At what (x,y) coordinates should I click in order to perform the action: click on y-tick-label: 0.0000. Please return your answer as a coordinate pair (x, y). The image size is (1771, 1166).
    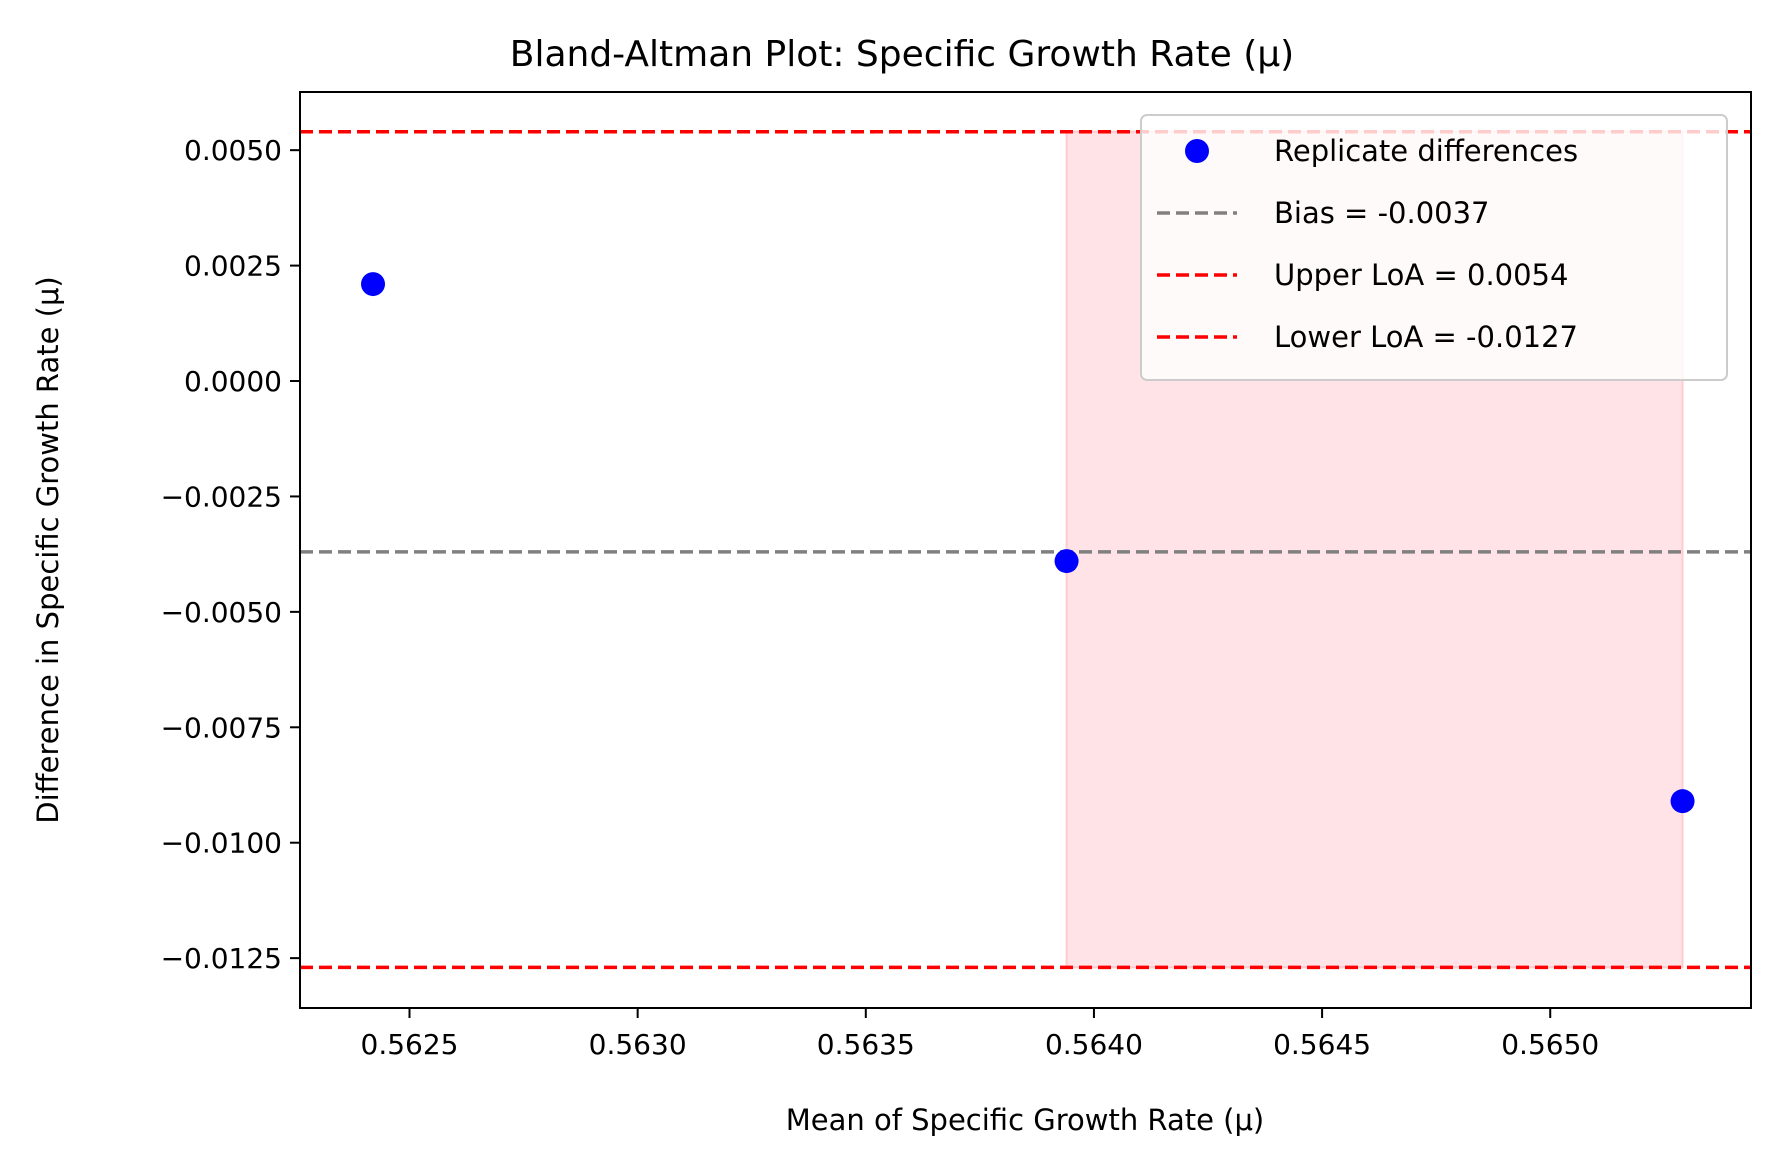
    Looking at the image, I should click on (233, 381).